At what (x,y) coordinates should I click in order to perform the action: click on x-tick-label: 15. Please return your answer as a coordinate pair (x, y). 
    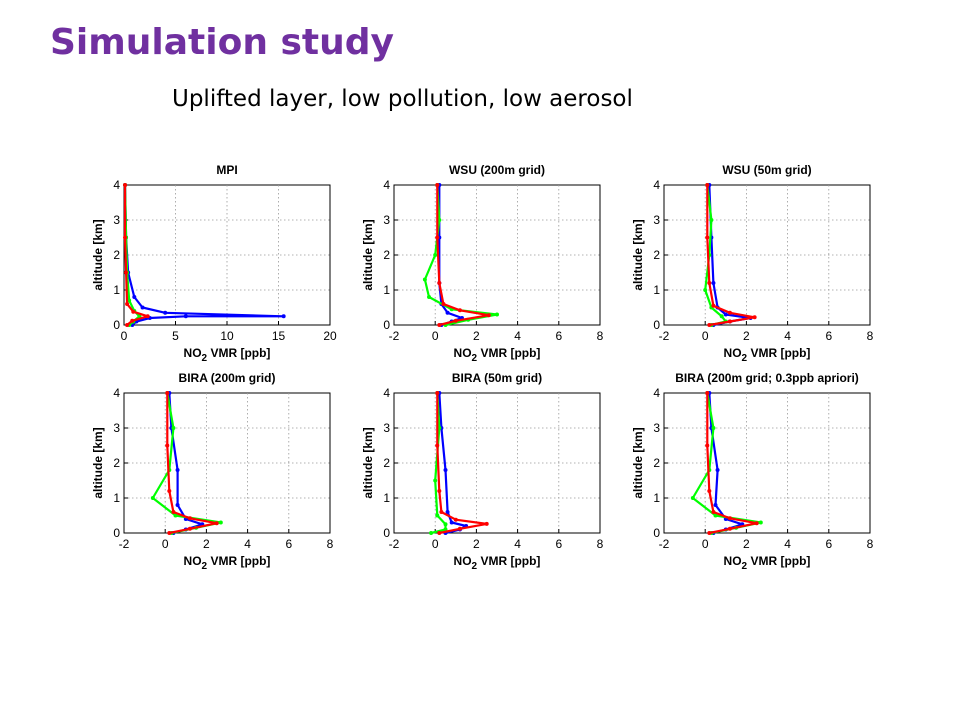
    Looking at the image, I should click on (279, 336).